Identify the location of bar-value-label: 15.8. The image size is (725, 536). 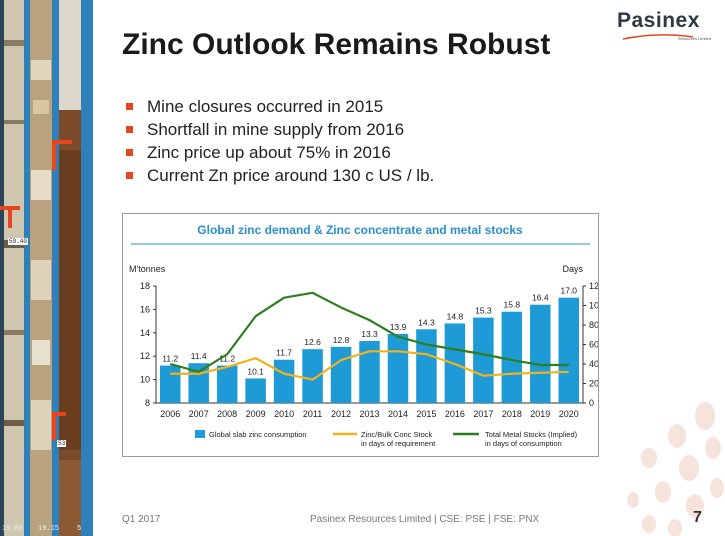
(512, 305).